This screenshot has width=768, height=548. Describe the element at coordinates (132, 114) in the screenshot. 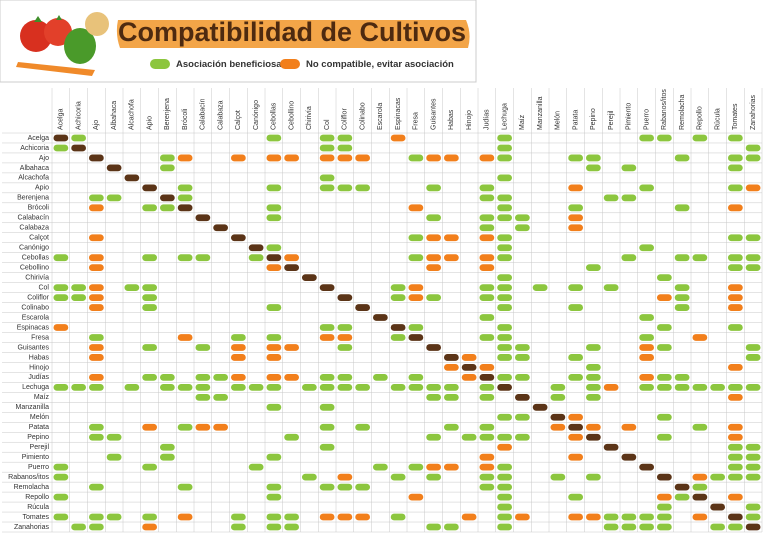

I see `column-label: Alcachofa` at that location.